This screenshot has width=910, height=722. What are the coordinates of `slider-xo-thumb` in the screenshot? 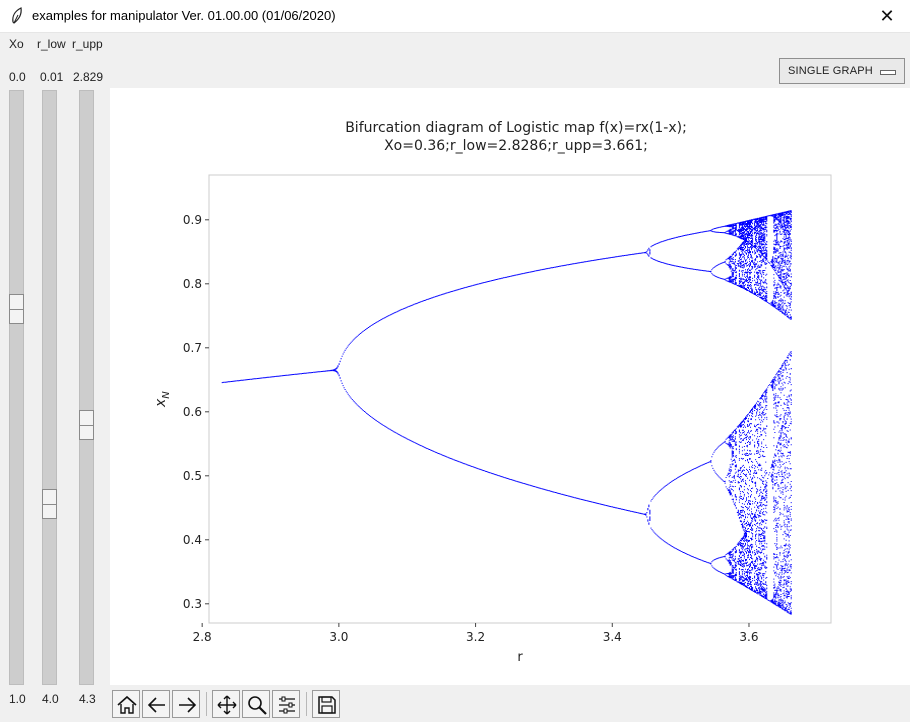 It's located at (16, 309).